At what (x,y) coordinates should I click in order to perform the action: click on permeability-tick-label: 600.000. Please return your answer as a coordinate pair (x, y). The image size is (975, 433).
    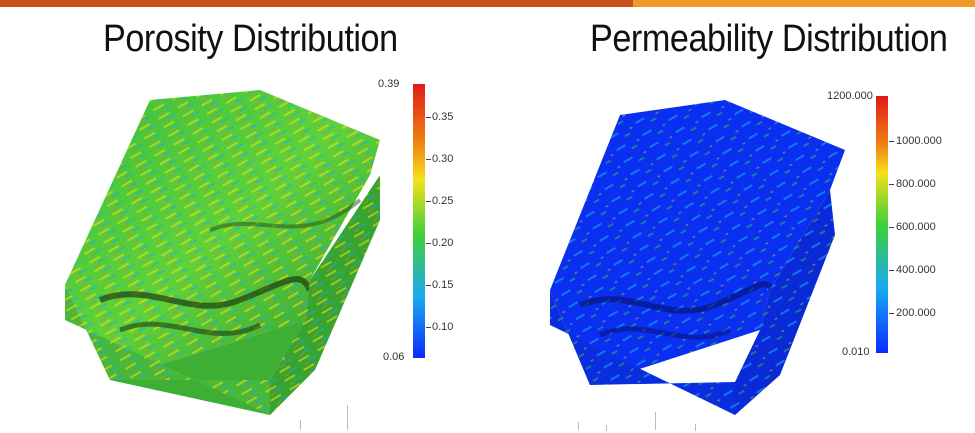
    Looking at the image, I should click on (916, 227).